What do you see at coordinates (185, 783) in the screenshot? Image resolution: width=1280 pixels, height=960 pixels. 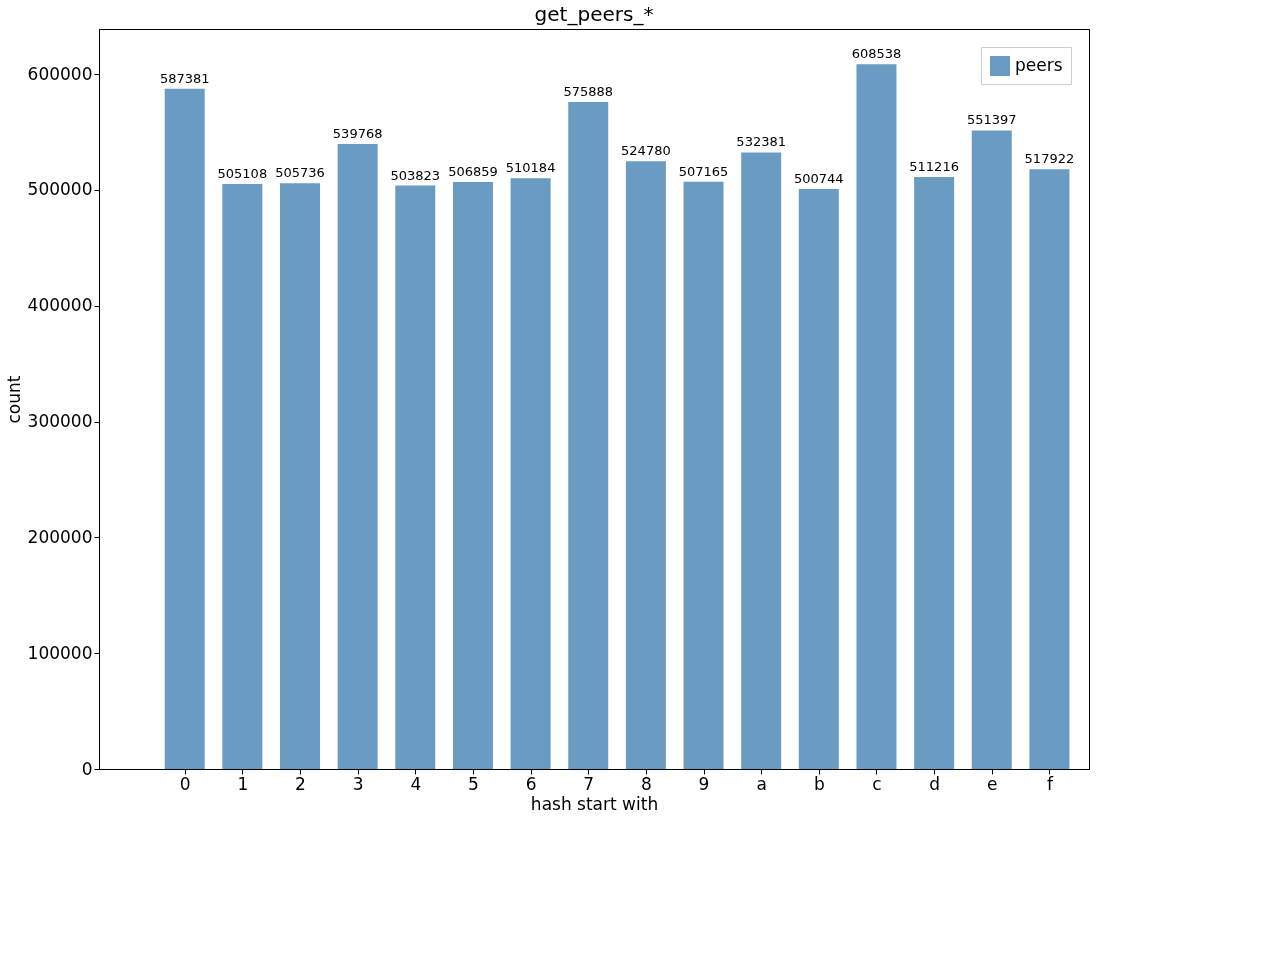 I see `x-tick-label: 0` at bounding box center [185, 783].